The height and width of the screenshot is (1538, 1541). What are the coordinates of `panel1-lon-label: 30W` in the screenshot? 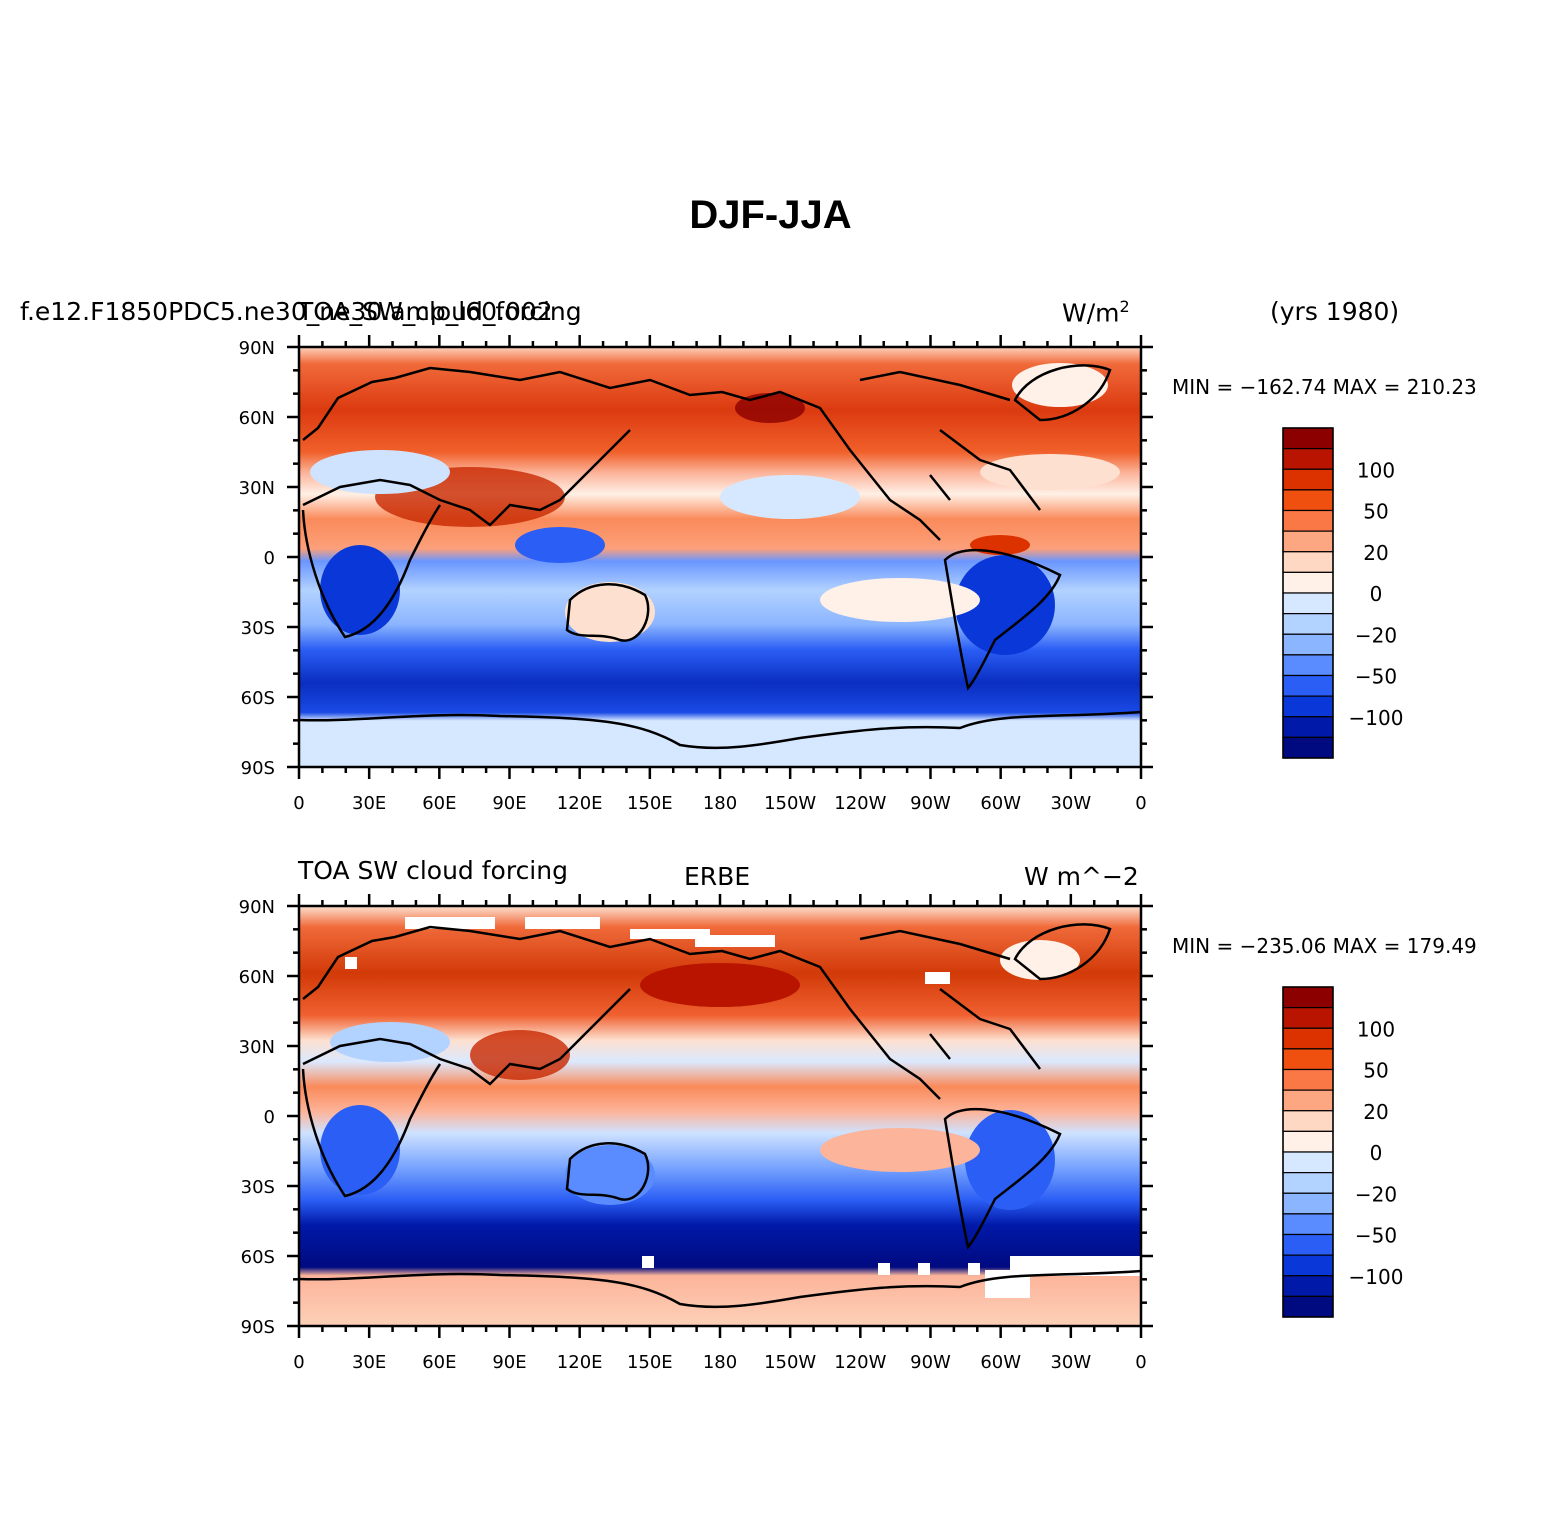 It's located at (1070, 803).